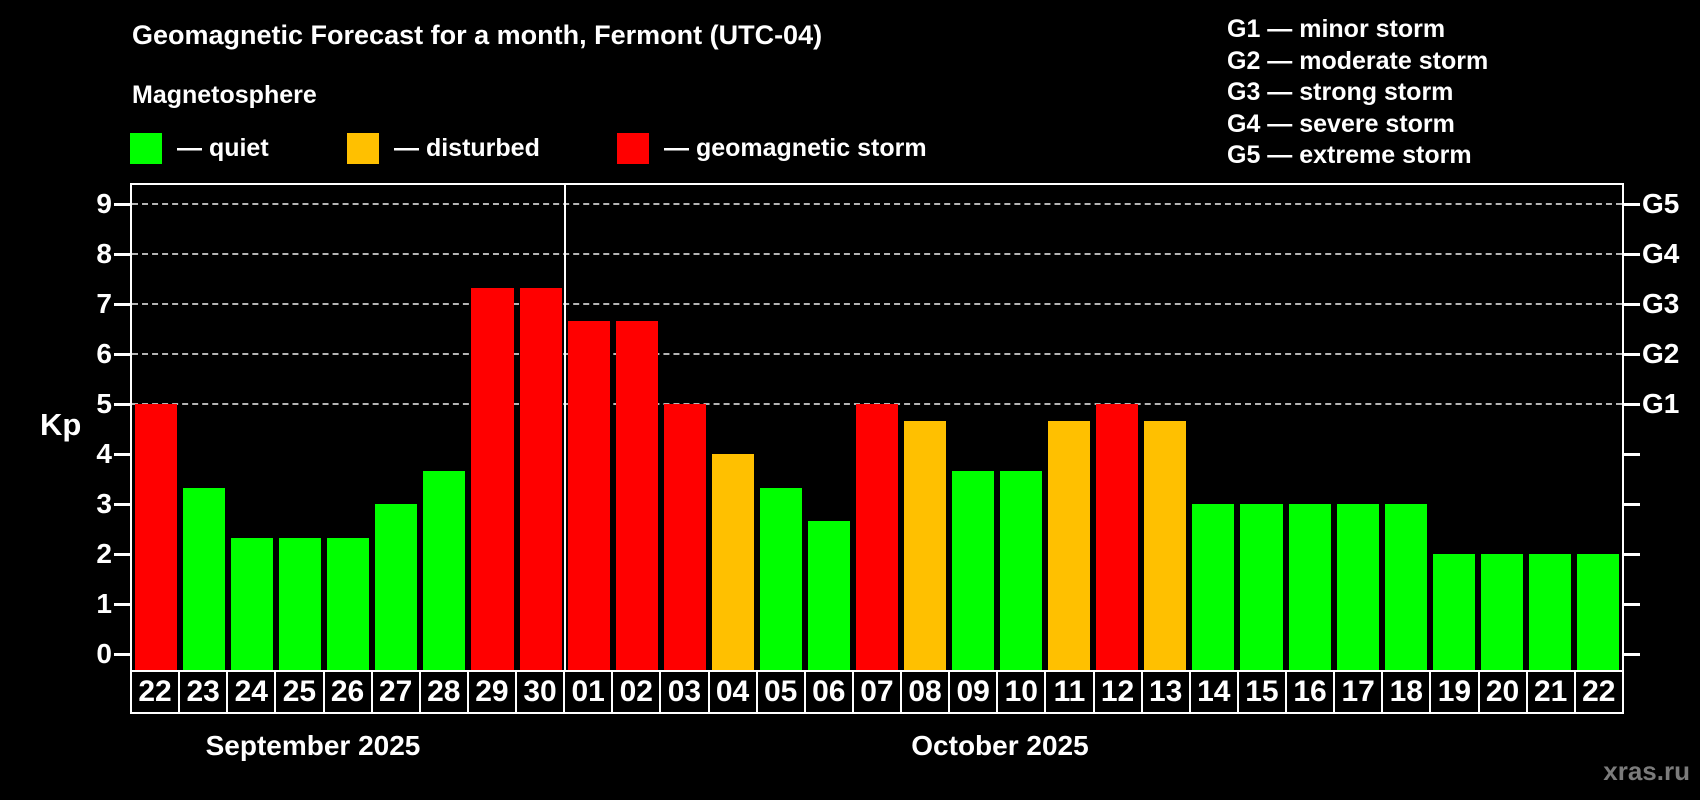 The height and width of the screenshot is (800, 1700). Describe the element at coordinates (1261, 692) in the screenshot. I see `day-label-october-15: 15` at that location.